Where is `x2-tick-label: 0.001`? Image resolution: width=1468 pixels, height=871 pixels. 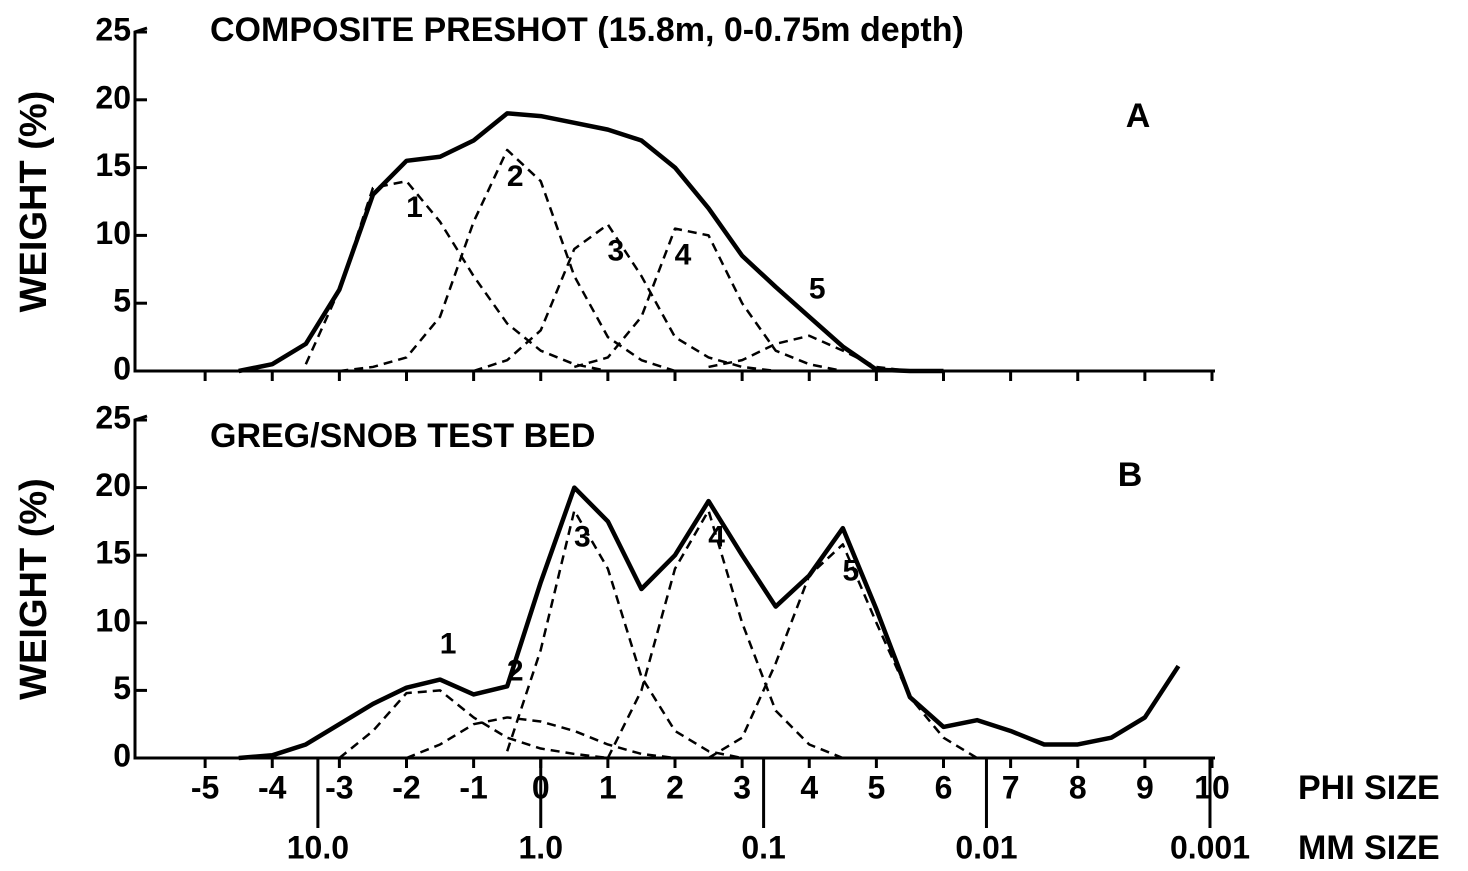
x2-tick-label: 0.001 is located at coordinates (1210, 847).